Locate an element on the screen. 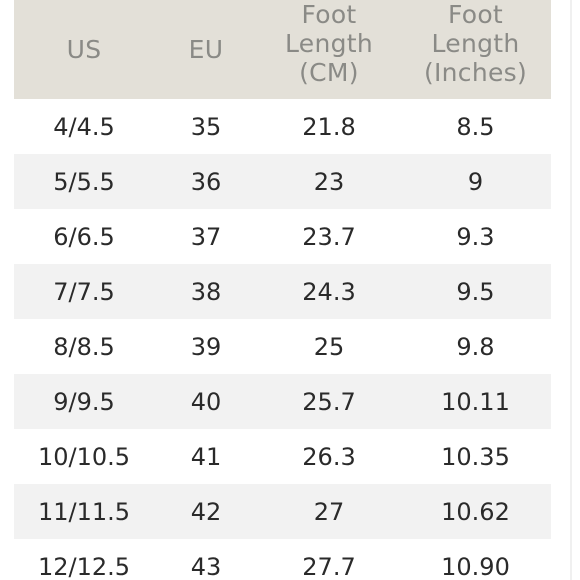 Image resolution: width=580 pixels, height=580 pixels. cell-eu-size: 38 is located at coordinates (206, 291).